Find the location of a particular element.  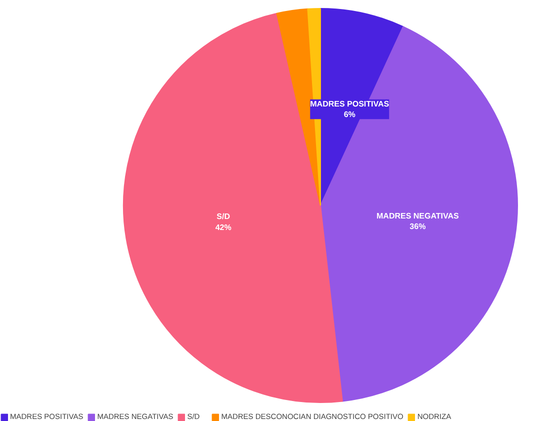

slice-label: MADRES POSITIVAS is located at coordinates (350, 103).